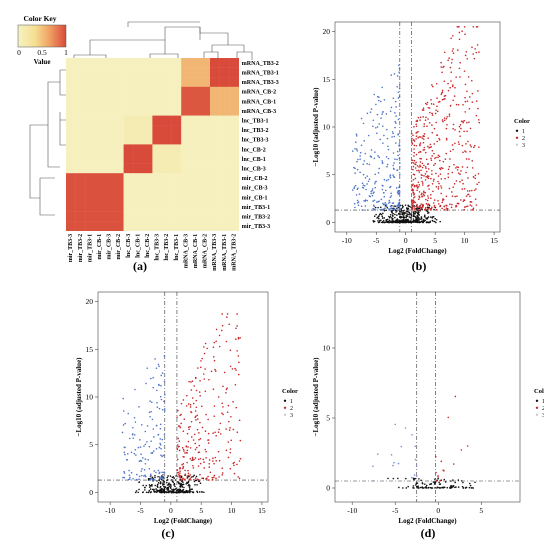 The image size is (544, 550). What do you see at coordinates (196, 251) in the screenshot?
I see `heatmap-column-label: mRNA_CB-1` at bounding box center [196, 251].